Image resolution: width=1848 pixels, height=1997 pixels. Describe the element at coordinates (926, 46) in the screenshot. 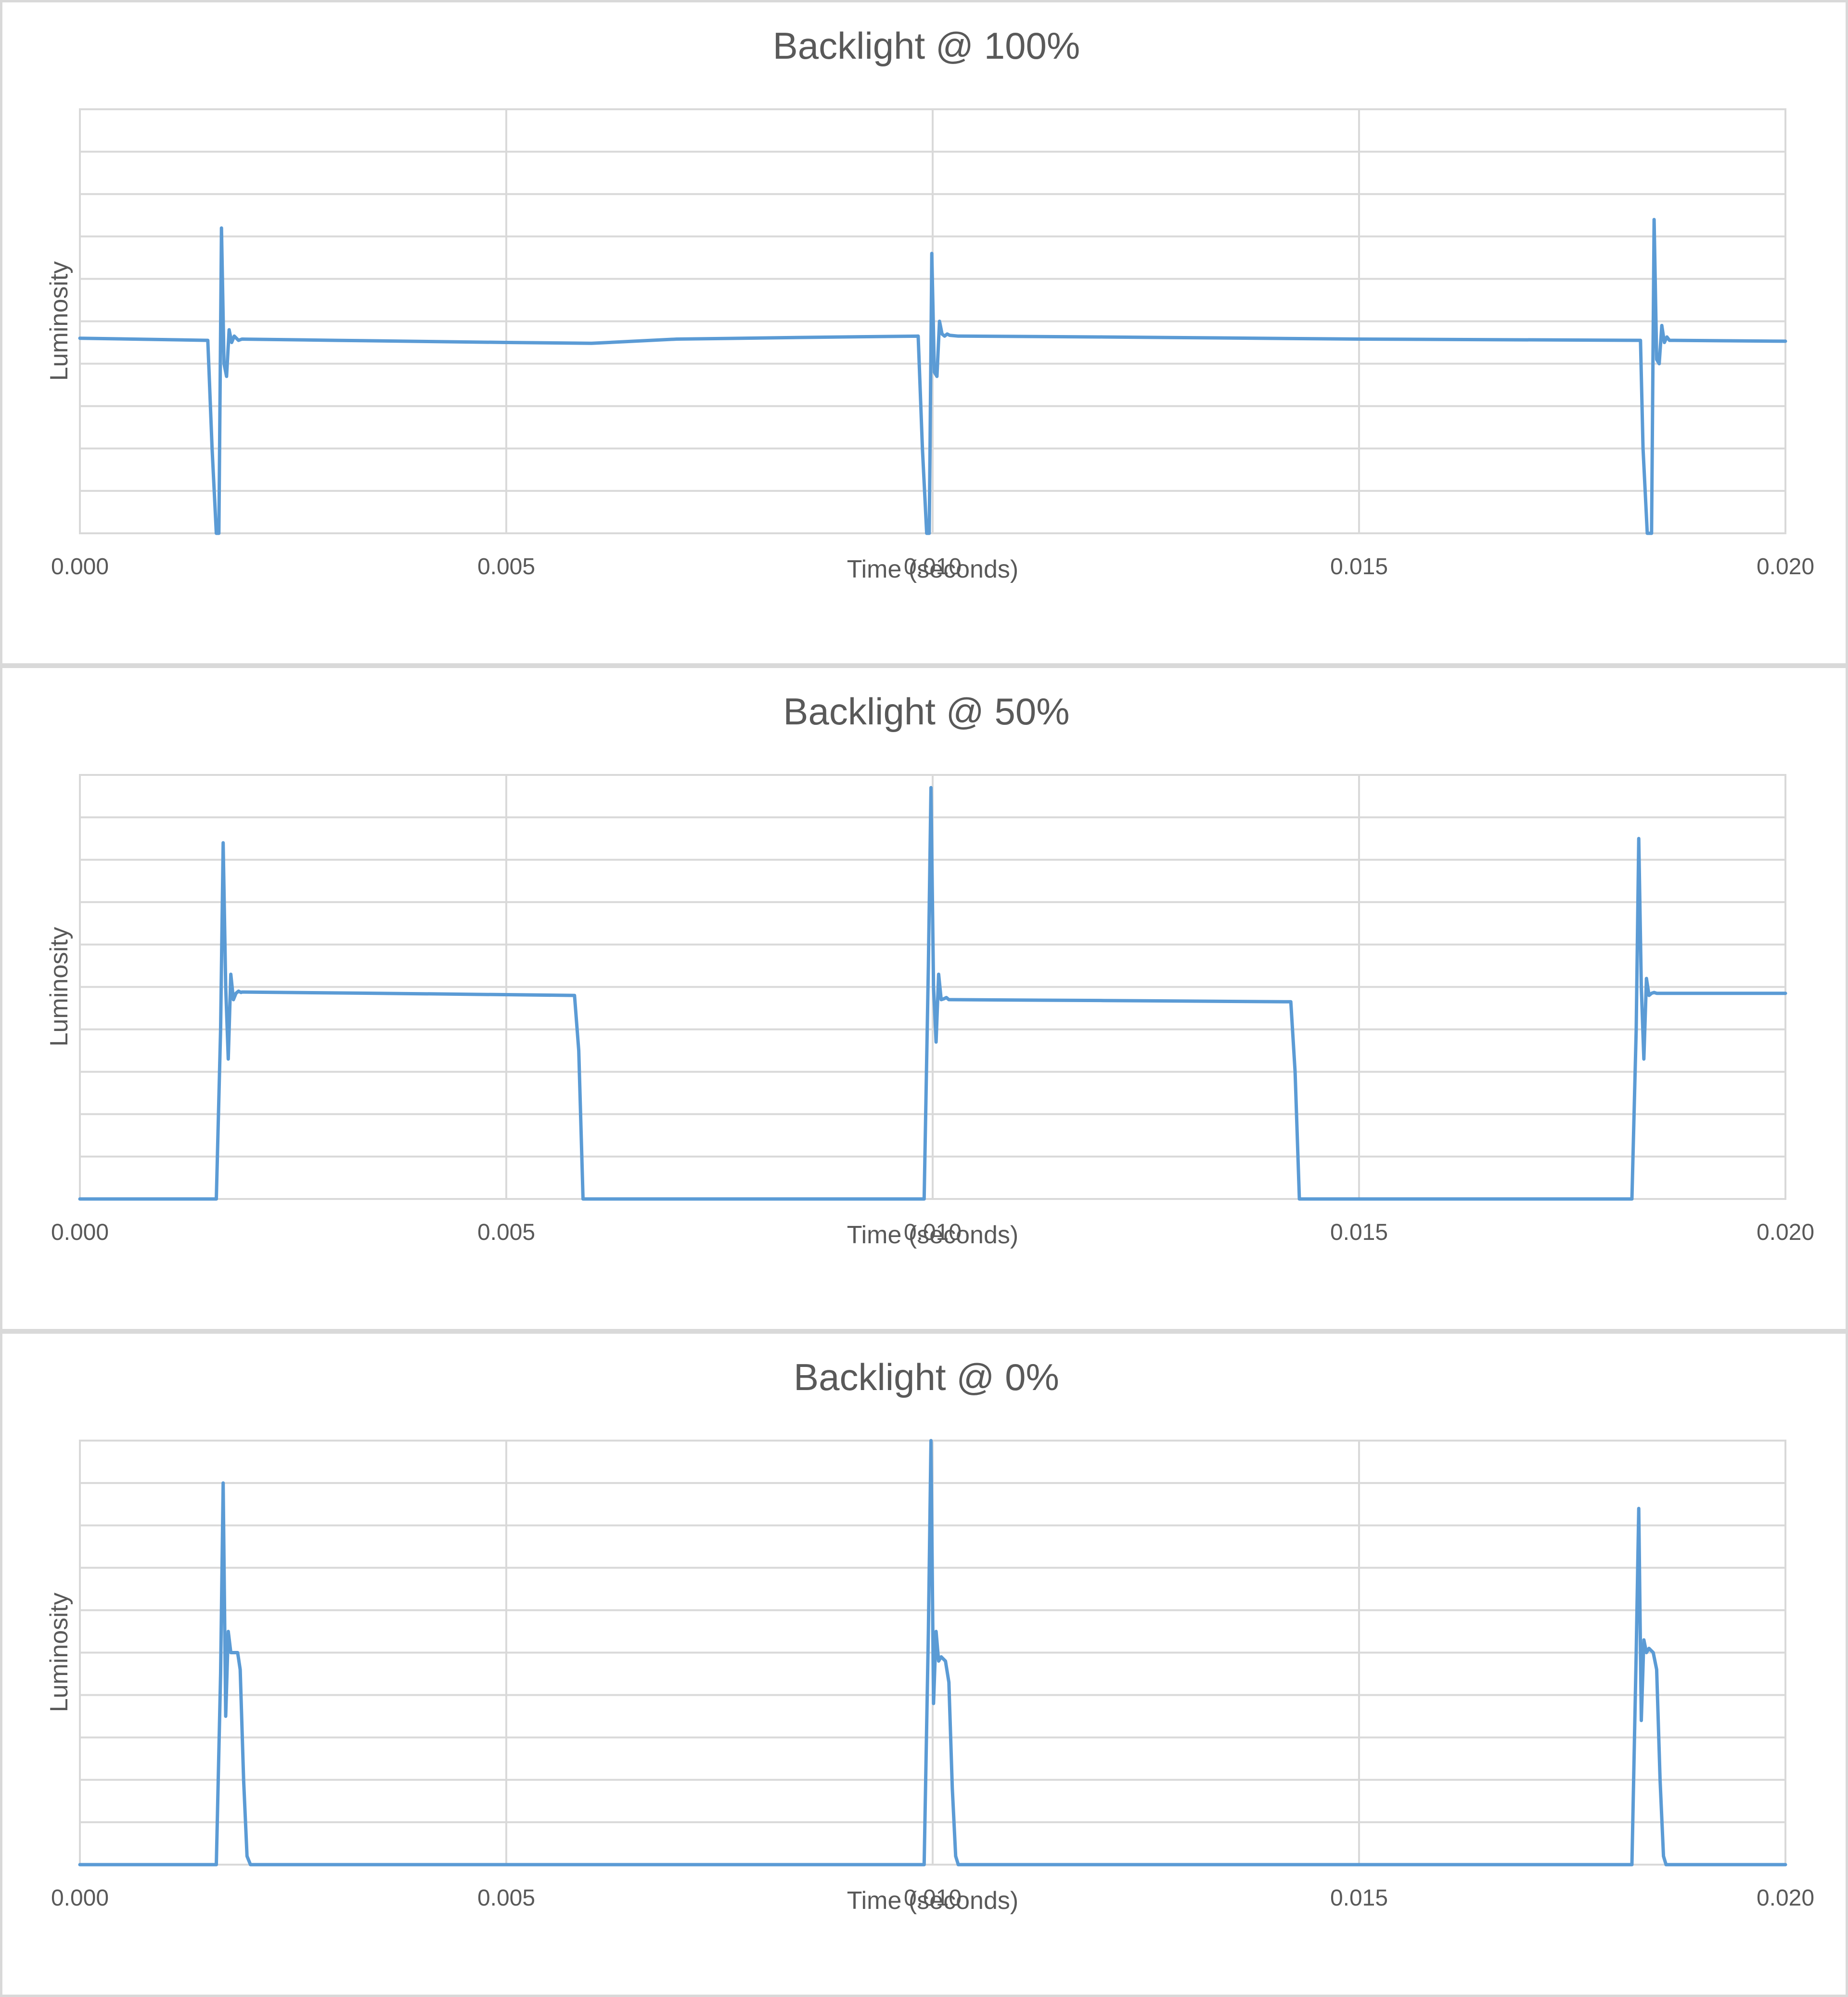

I see `chart-title: Backlight @ 100%` at that location.